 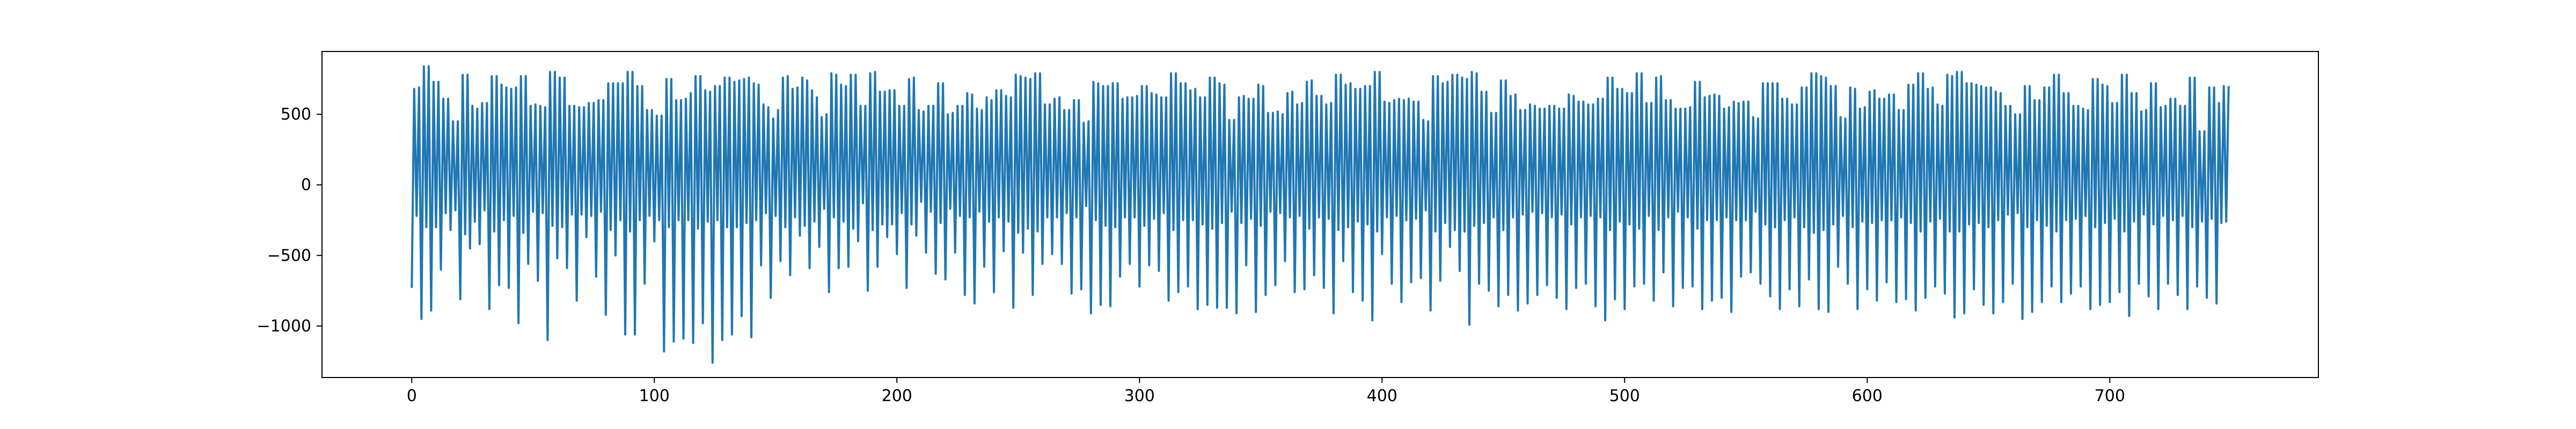 I want to click on y-tick-label: 500, so click(x=296, y=114).